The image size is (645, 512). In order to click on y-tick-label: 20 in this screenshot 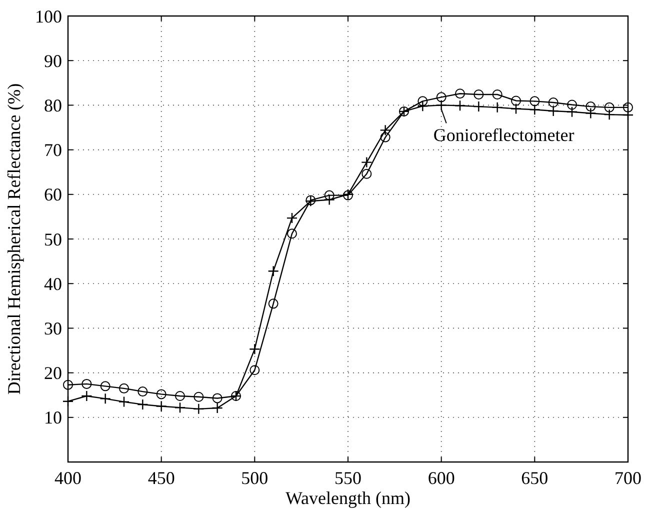, I will do `click(53, 373)`.